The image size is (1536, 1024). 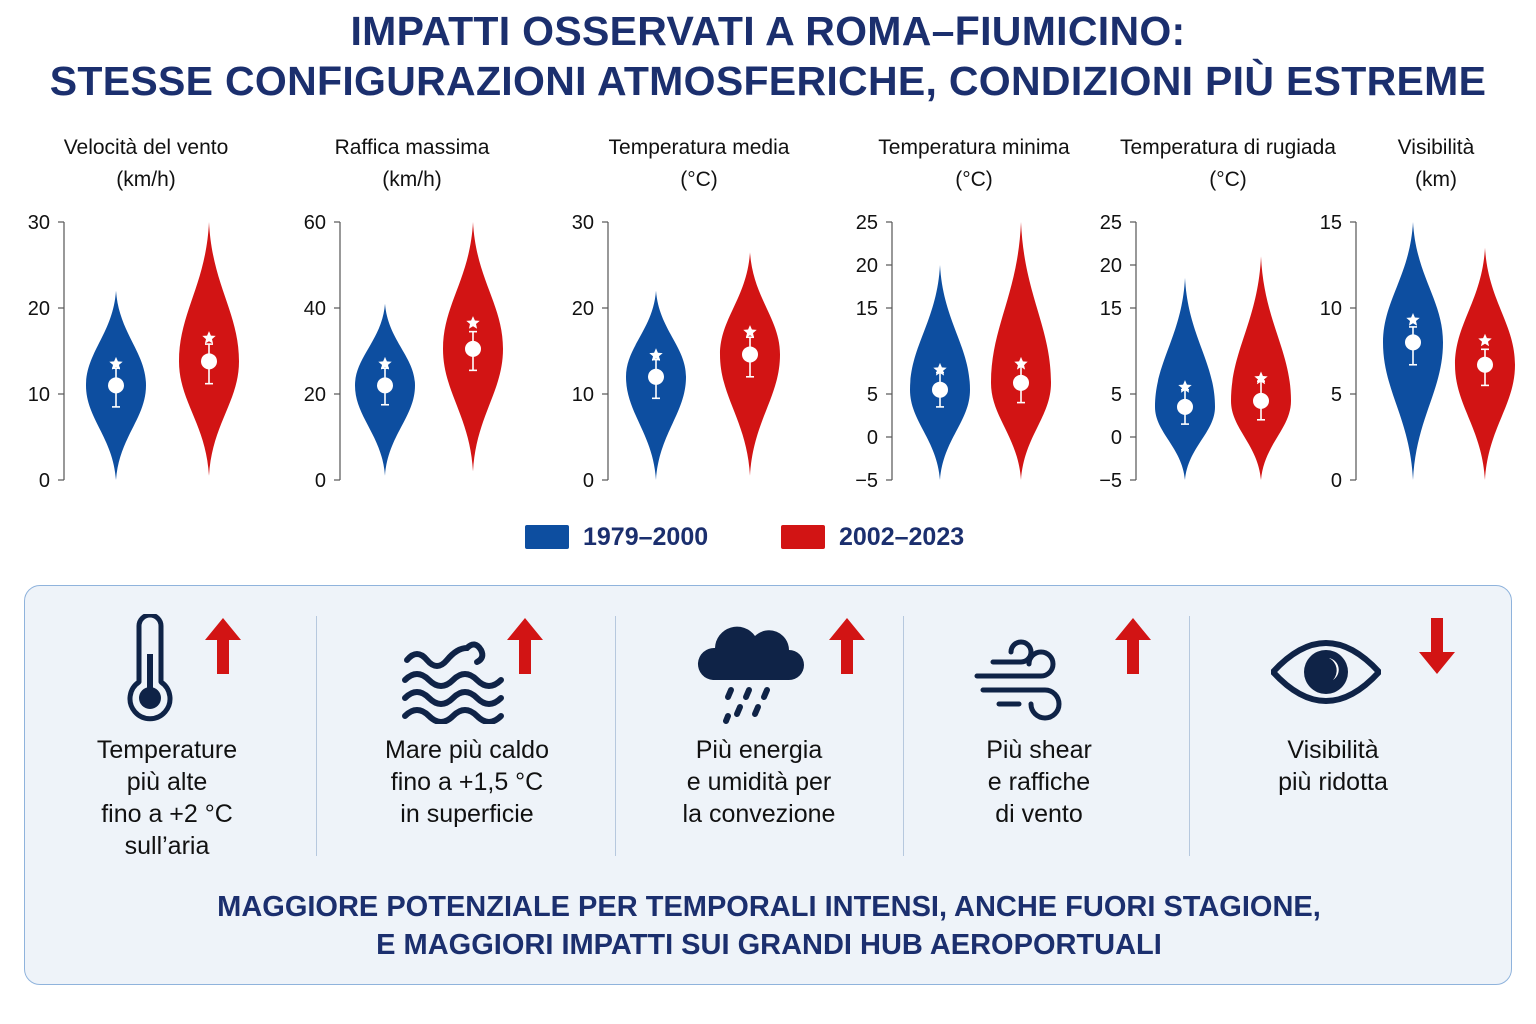 What do you see at coordinates (315, 309) in the screenshot?
I see `y-tick-label: 40` at bounding box center [315, 309].